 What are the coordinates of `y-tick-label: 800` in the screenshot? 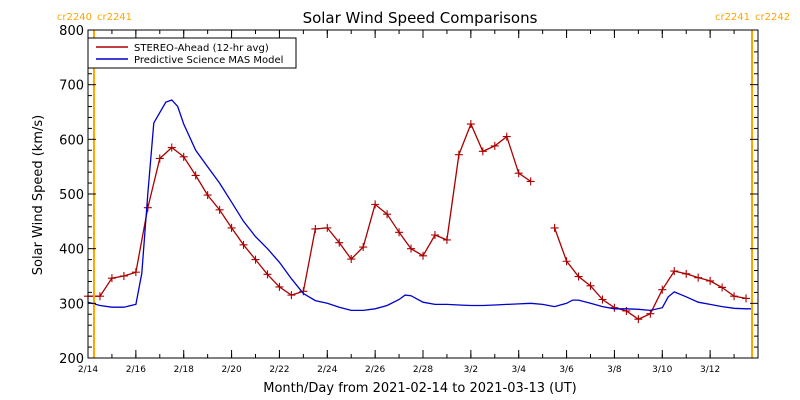 It's located at (71, 31).